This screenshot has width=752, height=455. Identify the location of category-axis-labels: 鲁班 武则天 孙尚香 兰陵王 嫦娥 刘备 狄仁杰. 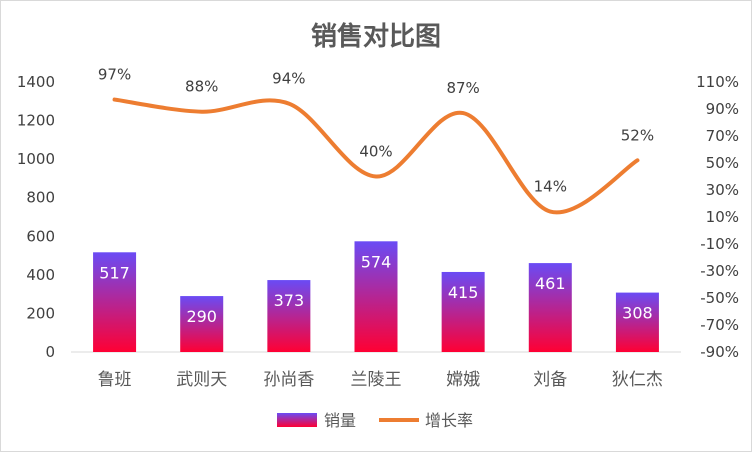
(380, 380).